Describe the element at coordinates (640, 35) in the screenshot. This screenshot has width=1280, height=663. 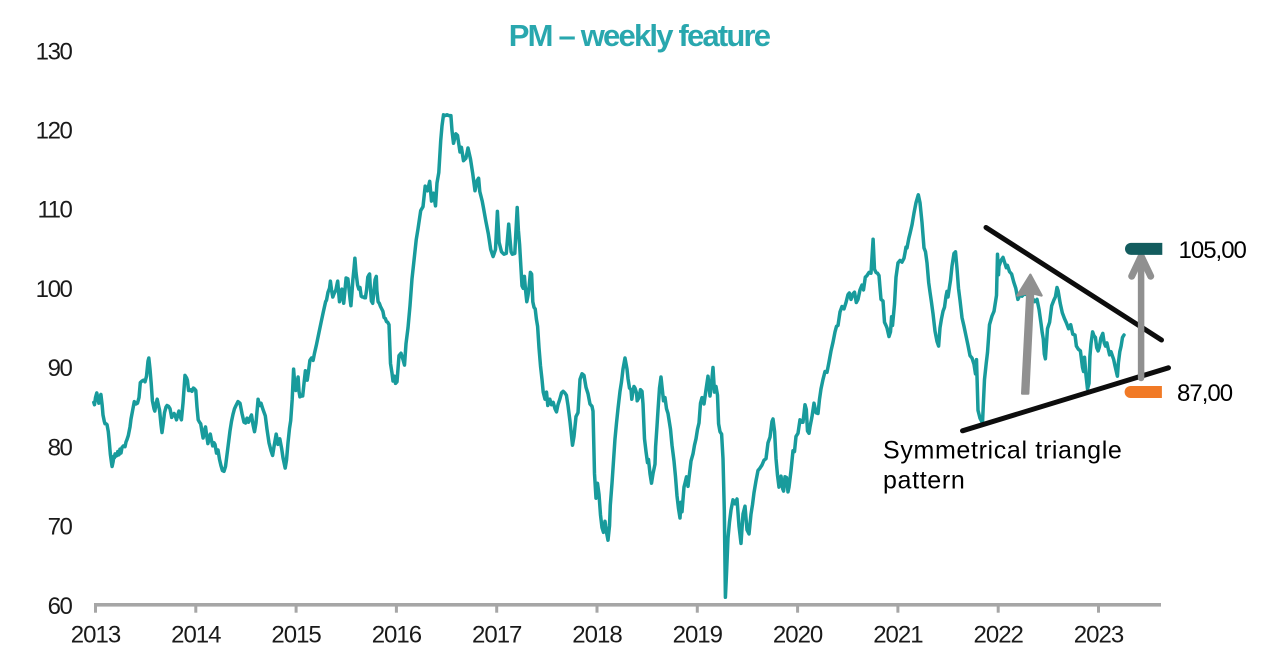
I see `svg-text: PM – weekly feature` at that location.